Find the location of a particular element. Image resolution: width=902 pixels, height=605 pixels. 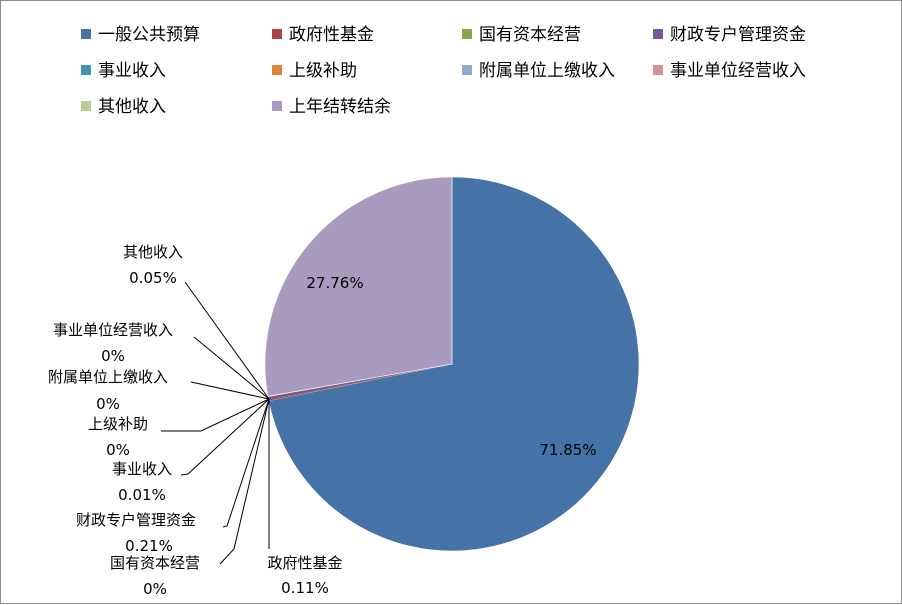

data-label-6: 0% is located at coordinates (108, 404).